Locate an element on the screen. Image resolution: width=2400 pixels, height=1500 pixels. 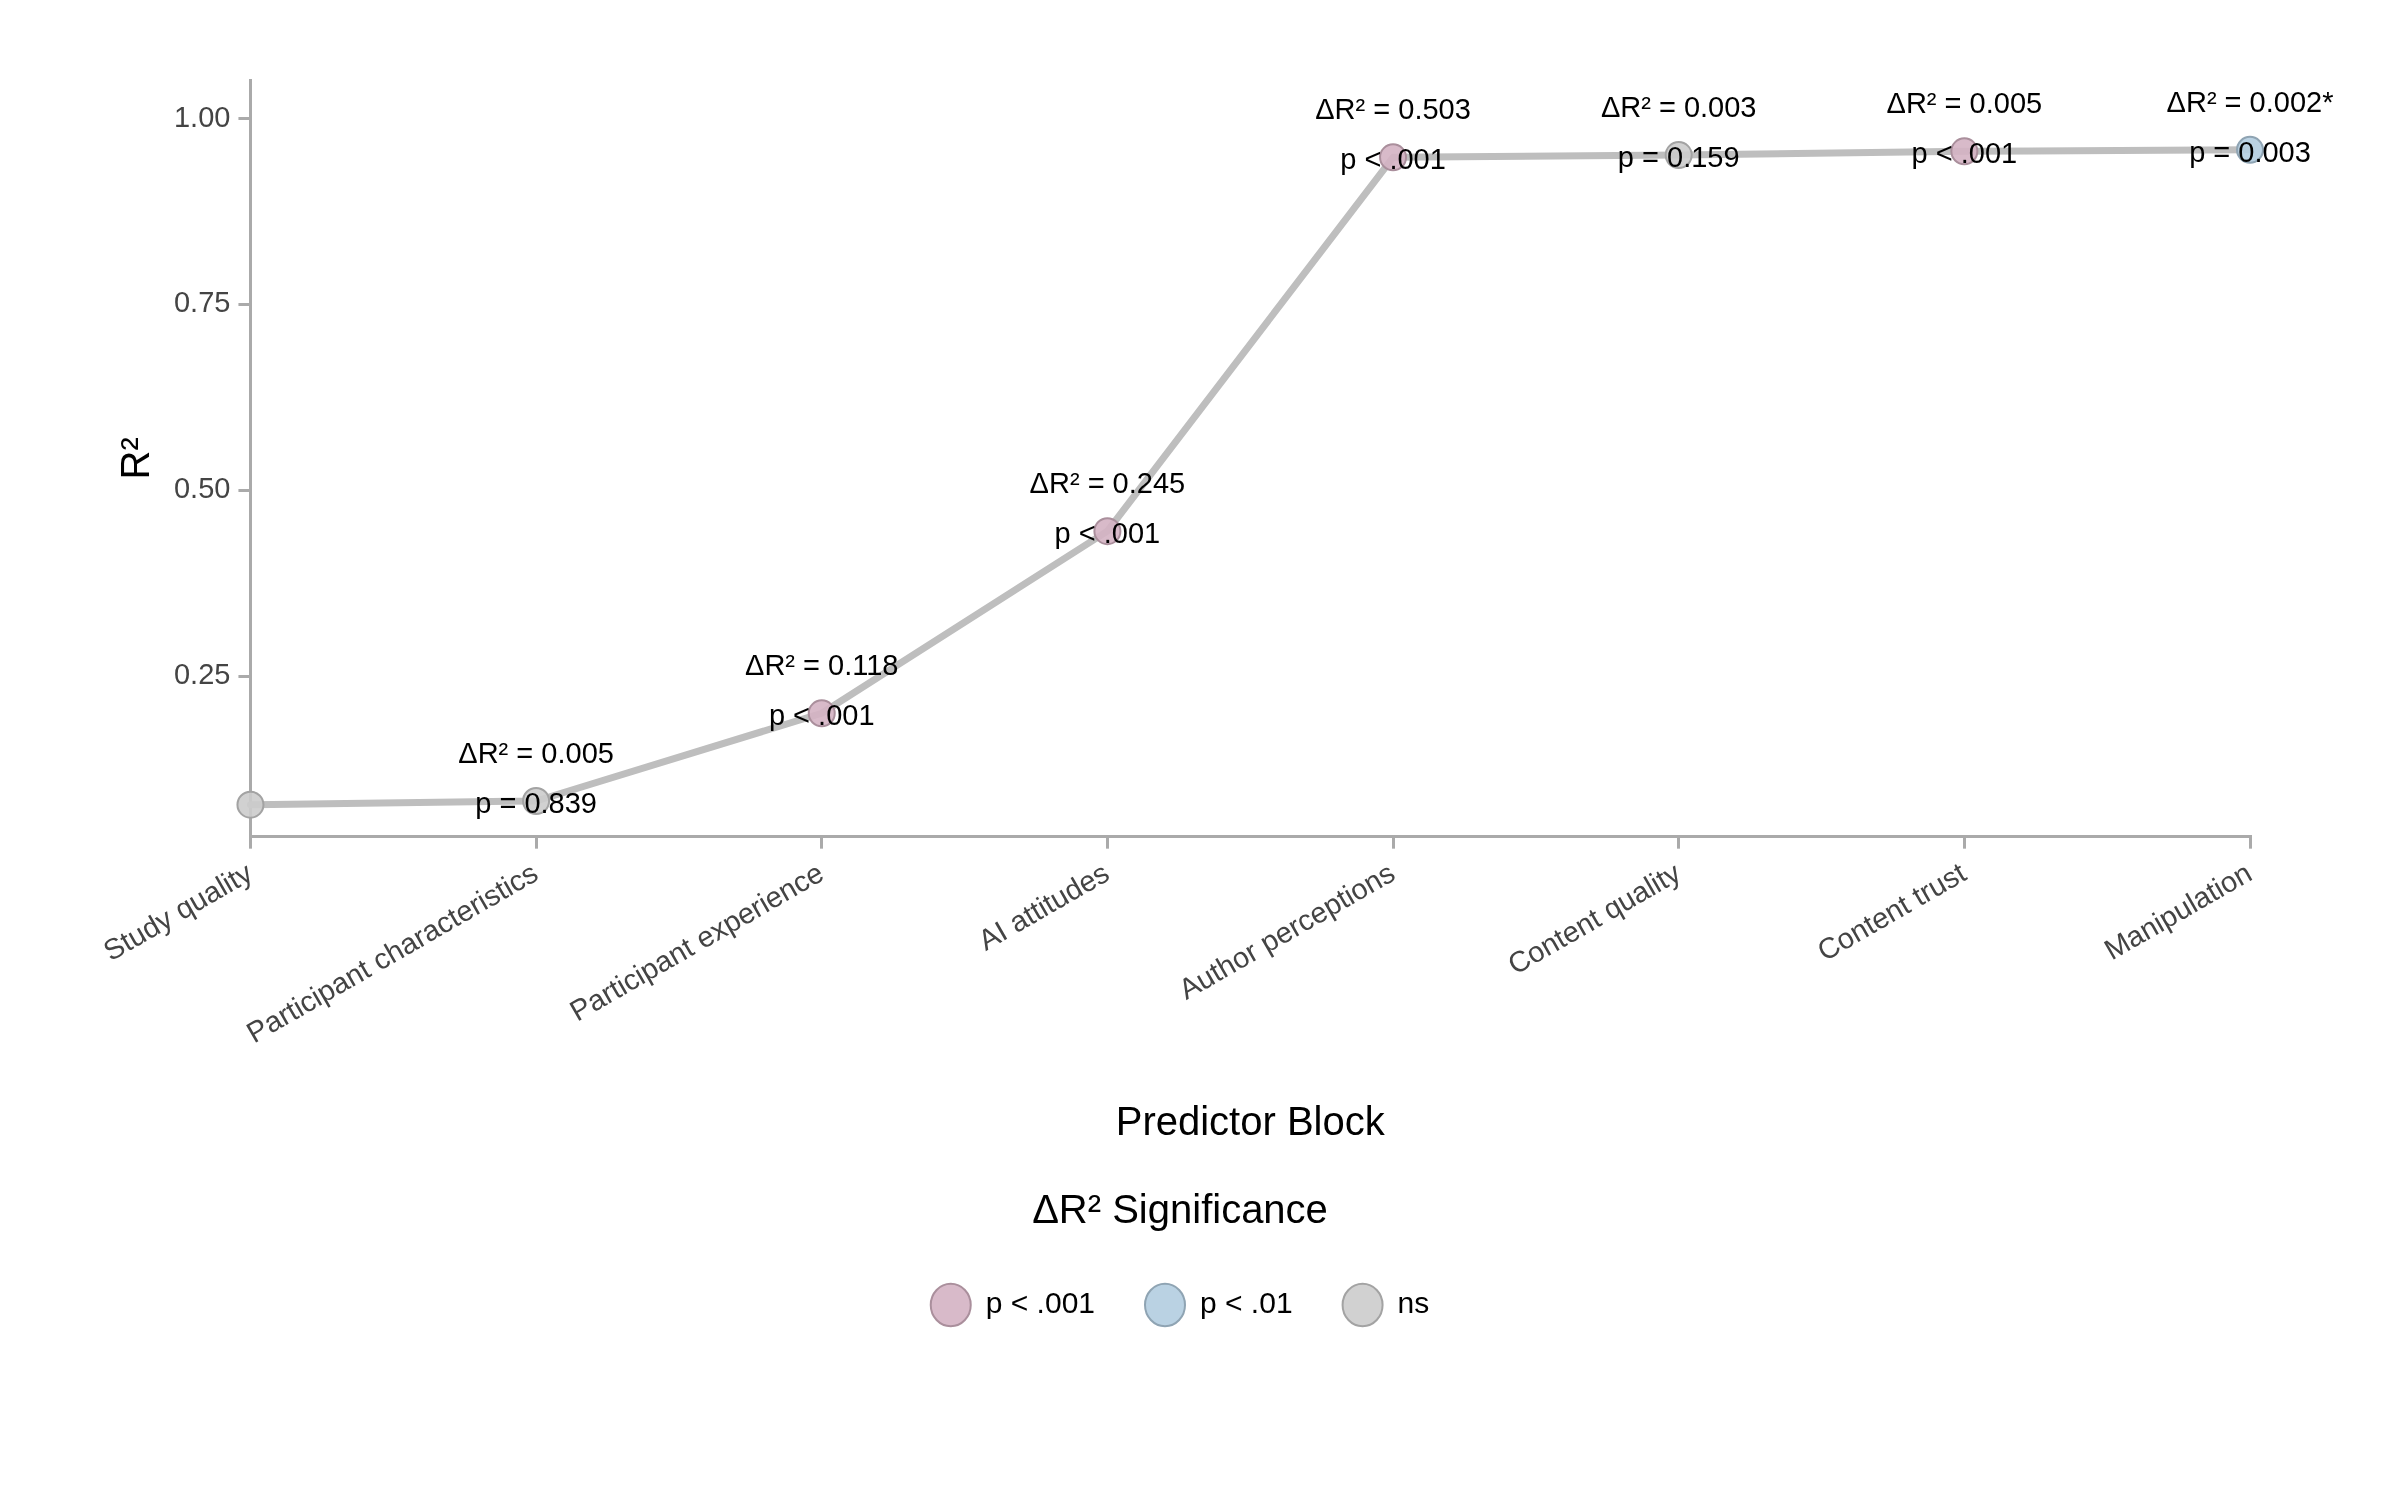
annotation: ΔR² = 0.245 p < .001 is located at coordinates (1107, 508).